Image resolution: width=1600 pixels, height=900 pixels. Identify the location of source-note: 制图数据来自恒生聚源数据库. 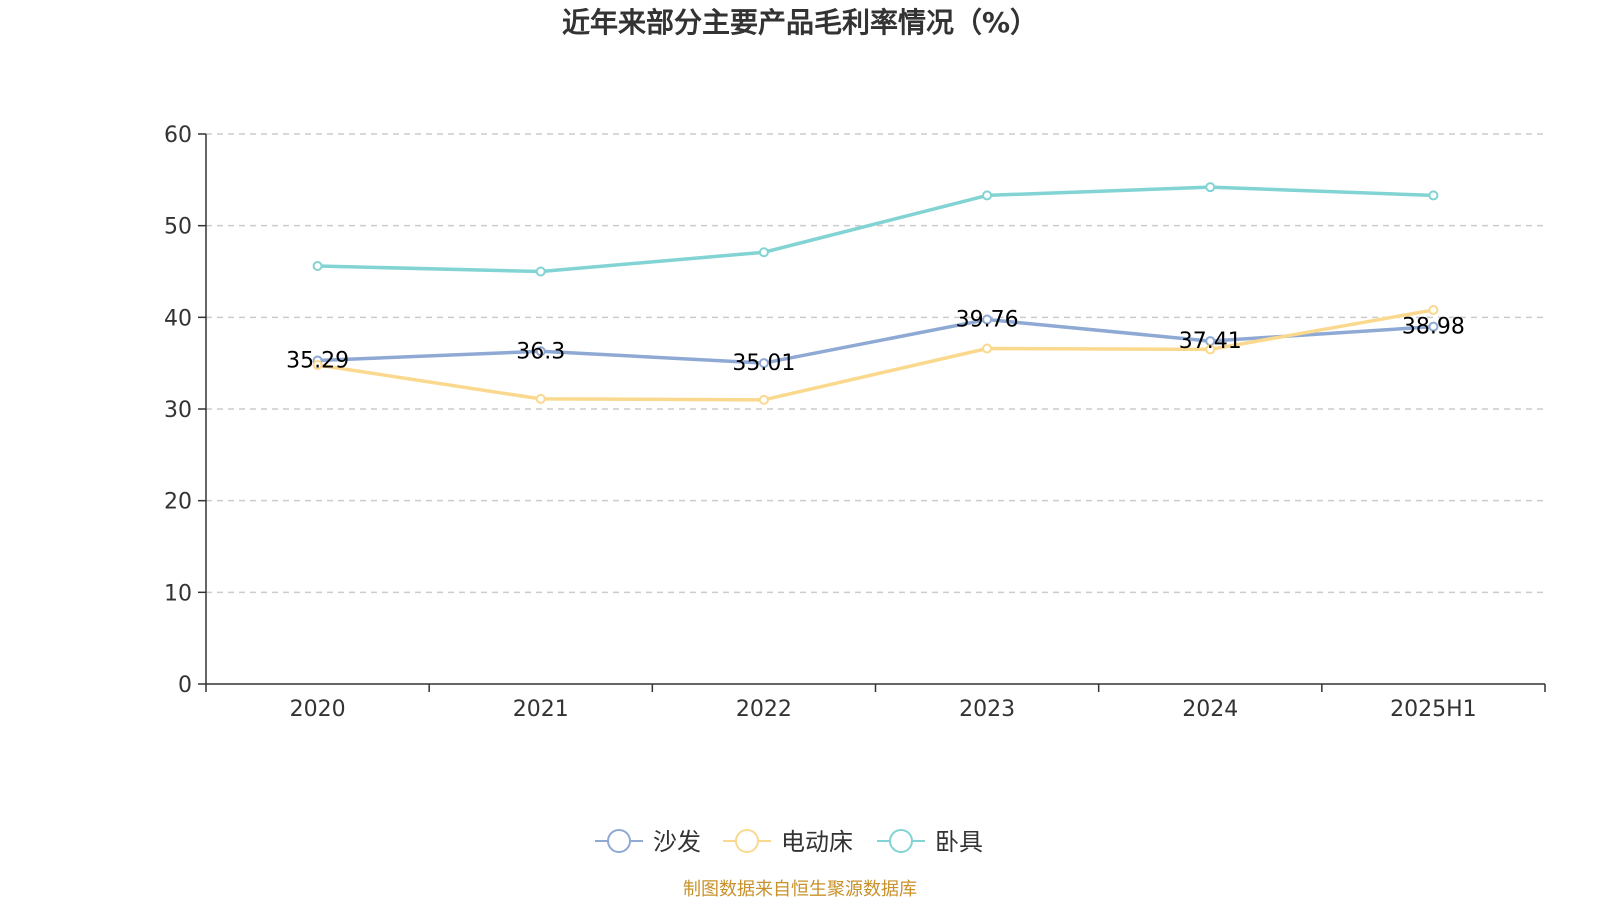
(800, 889).